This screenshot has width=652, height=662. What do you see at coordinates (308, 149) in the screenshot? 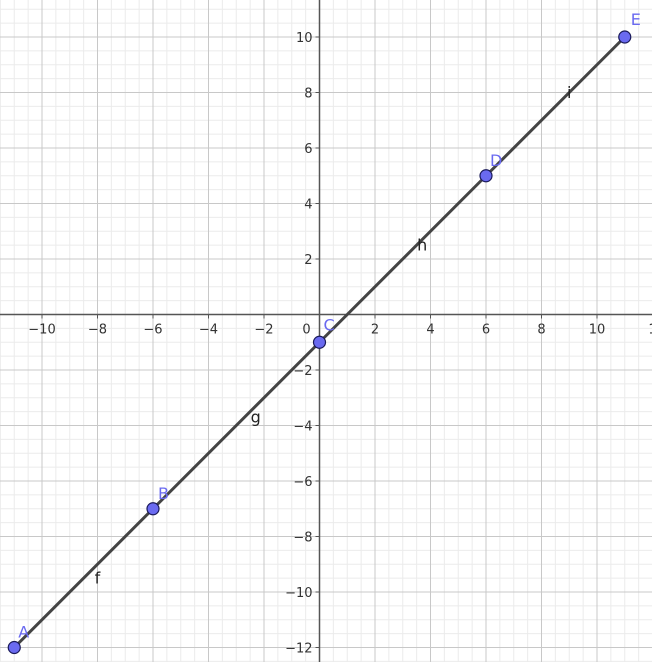
I see `y-tick-label: 6` at bounding box center [308, 149].